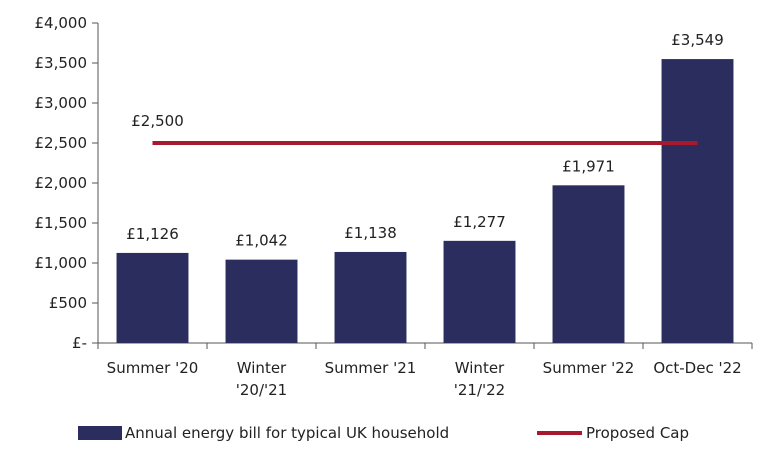 The image size is (776, 465). I want to click on x-tick-label: Summer '22, so click(589, 368).